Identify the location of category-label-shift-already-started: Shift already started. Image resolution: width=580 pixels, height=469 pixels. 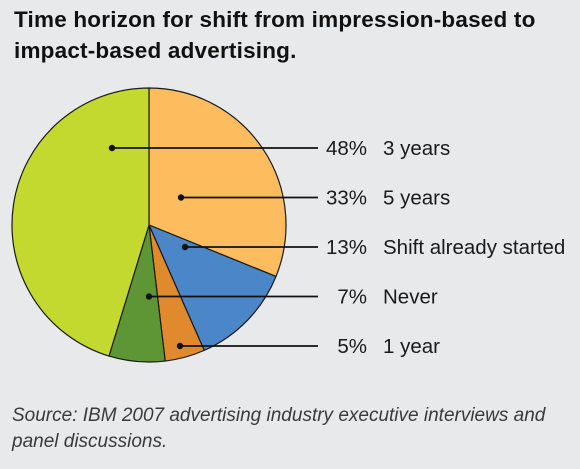
(474, 247).